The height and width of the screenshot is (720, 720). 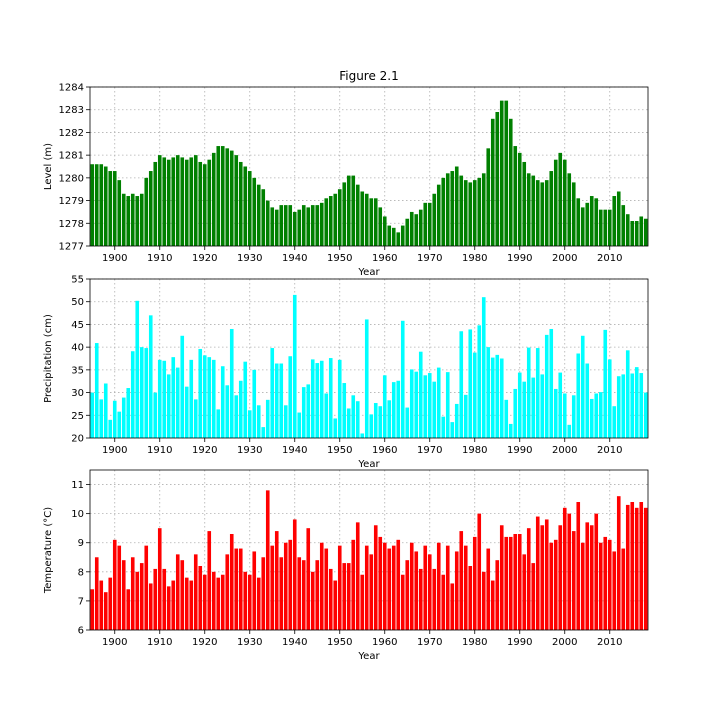 I want to click on temperature-bar-1942, so click(x=303, y=595).